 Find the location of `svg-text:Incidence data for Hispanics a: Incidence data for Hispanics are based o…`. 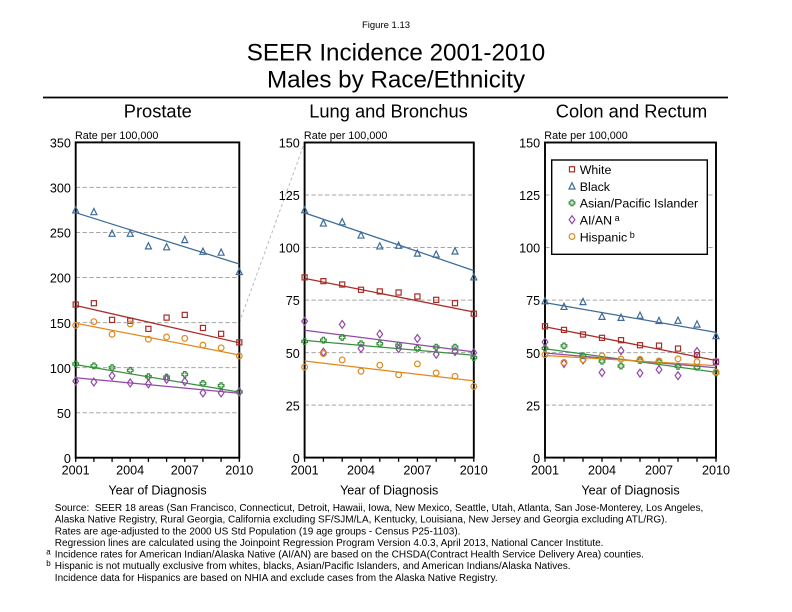

svg-text:Incidence data for Hispanics a: Incidence data for Hispanics are based o… is located at coordinates (276, 578).